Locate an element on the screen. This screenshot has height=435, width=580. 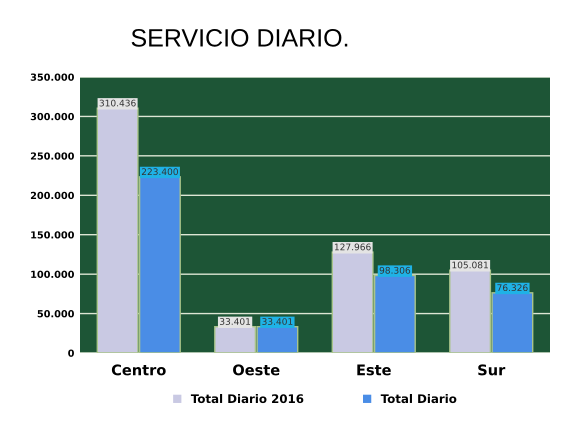
data-label: 127.966 is located at coordinates (352, 247).